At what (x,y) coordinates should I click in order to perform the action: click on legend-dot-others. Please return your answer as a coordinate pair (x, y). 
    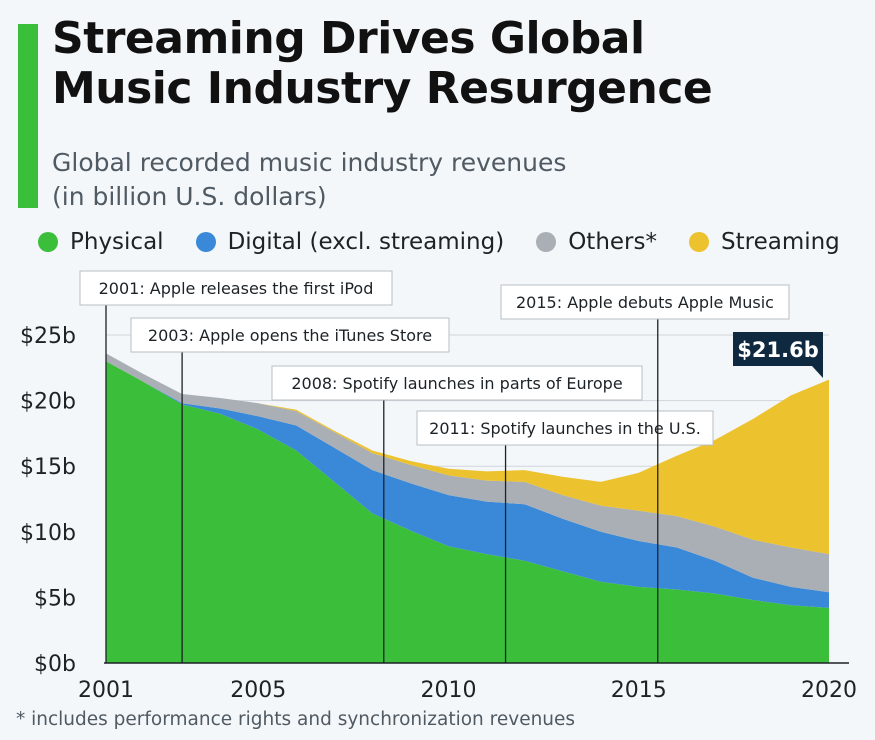
    Looking at the image, I should click on (546, 242).